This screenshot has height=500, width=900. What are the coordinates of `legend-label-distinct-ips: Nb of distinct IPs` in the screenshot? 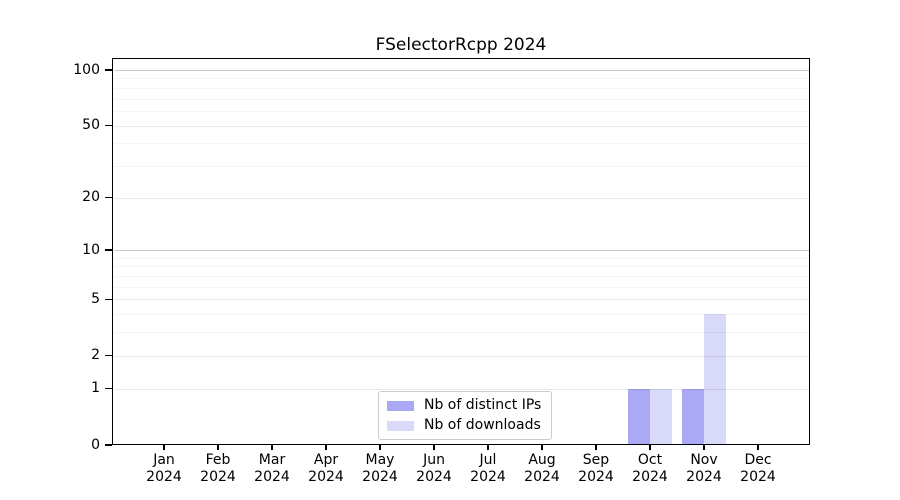 It's located at (483, 405).